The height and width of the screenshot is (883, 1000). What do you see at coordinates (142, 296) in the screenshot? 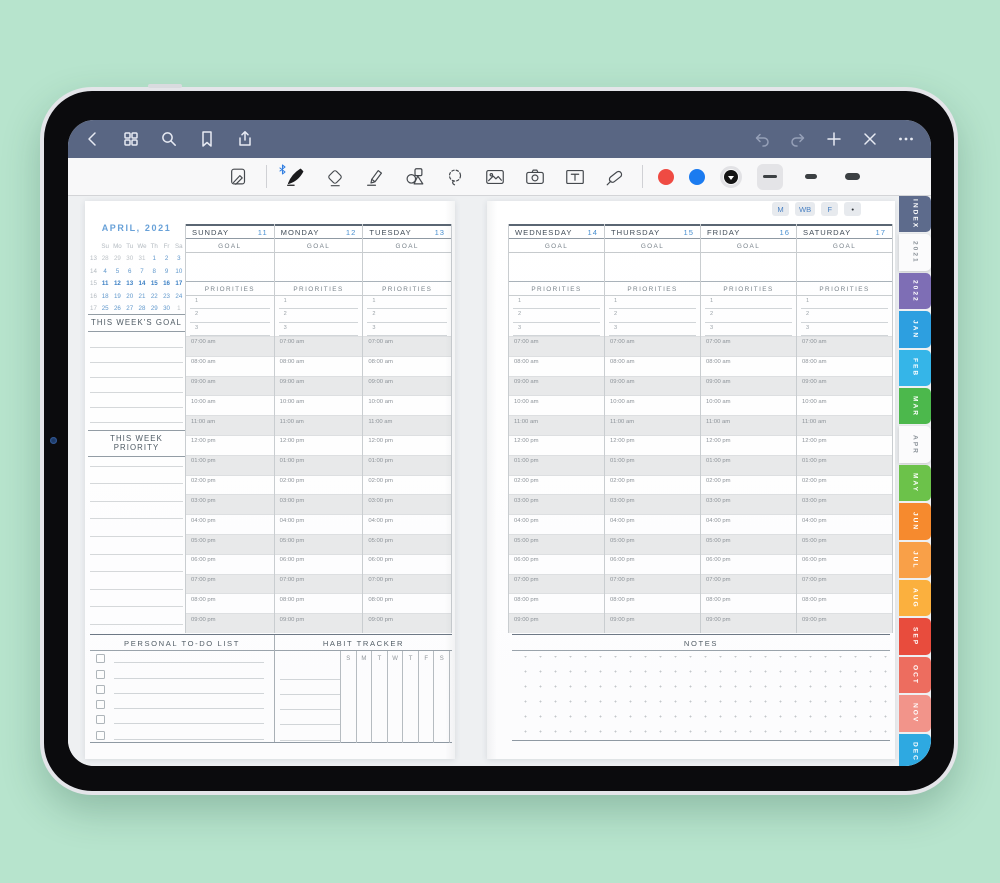
I see `calendar-day: 21` at bounding box center [142, 296].